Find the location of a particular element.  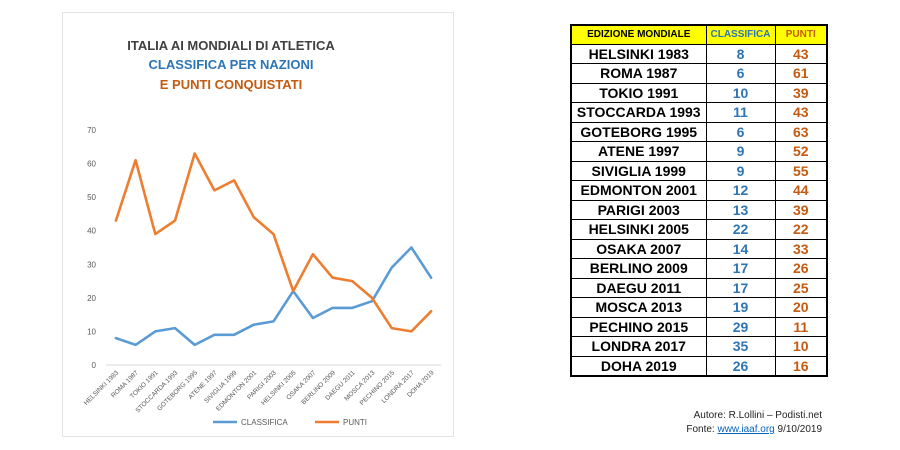

y-tick-label: 40 is located at coordinates (91, 231).